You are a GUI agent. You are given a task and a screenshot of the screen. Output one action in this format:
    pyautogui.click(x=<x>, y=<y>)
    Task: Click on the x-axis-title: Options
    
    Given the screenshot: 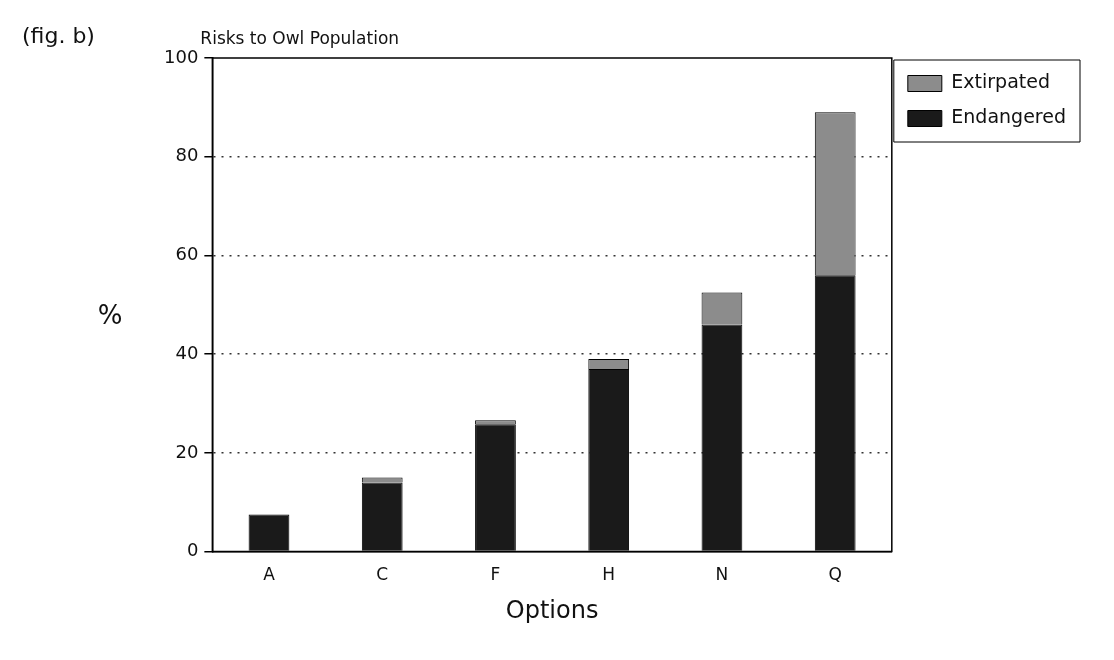 What is the action you would take?
    pyautogui.click(x=552, y=609)
    